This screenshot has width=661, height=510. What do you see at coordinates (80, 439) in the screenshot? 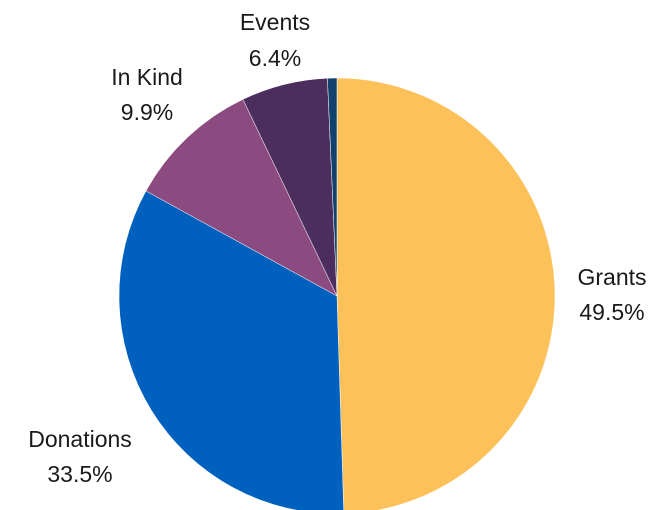
I see `slice-label-name-donations: Donations` at bounding box center [80, 439].